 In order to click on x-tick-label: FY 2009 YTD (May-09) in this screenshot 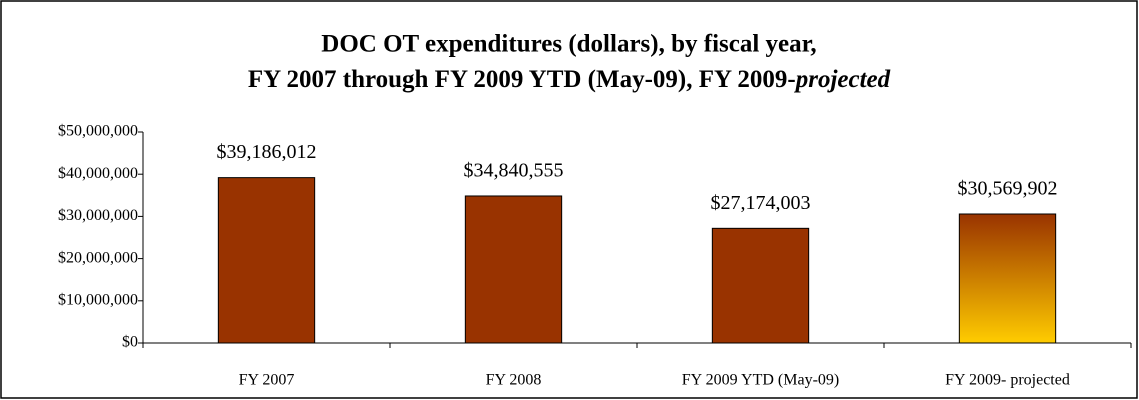, I will do `click(760, 380)`.